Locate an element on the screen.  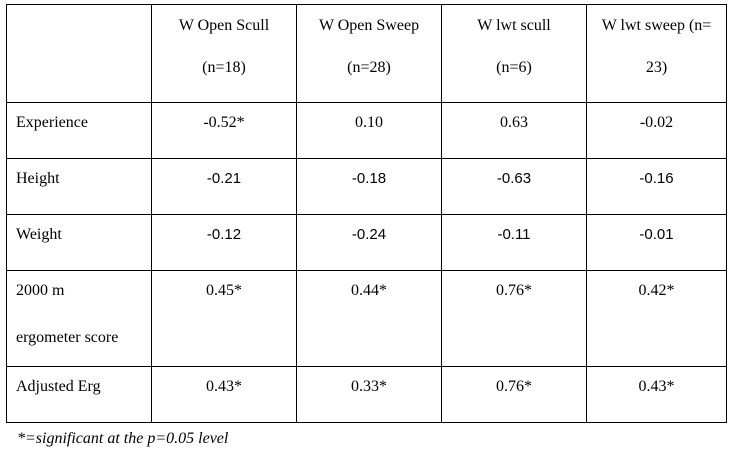
table-cell: -0.11 is located at coordinates (514, 242).